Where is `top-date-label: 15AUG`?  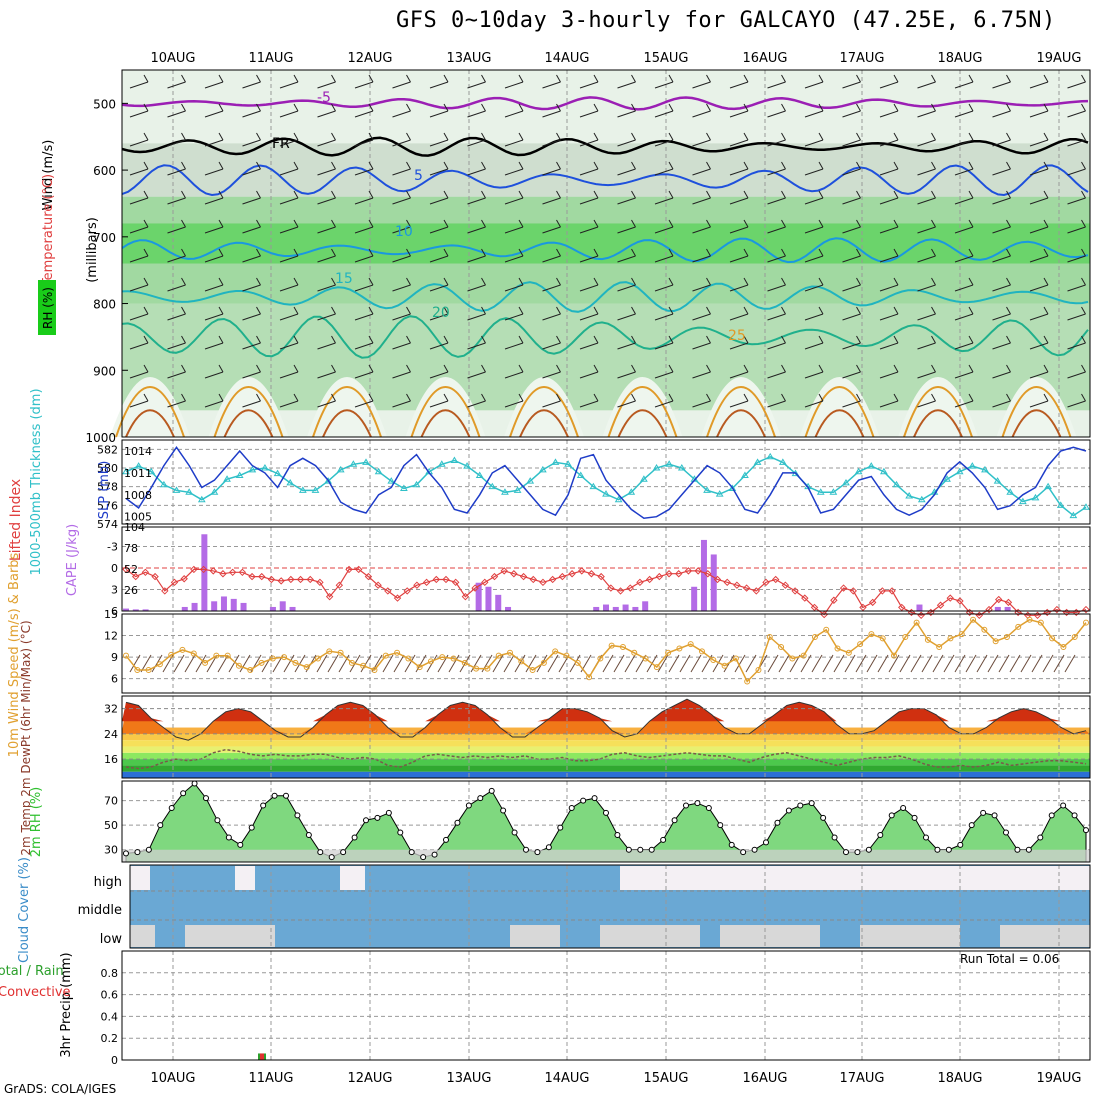
top-date-label: 15AUG is located at coordinates (665, 58).